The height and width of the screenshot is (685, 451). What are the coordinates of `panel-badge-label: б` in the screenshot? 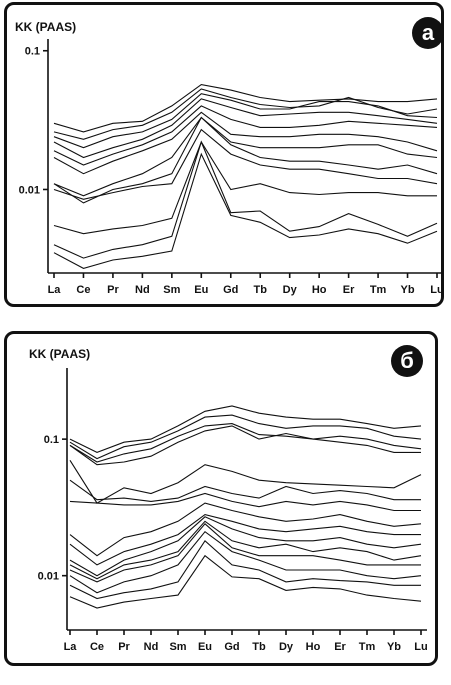 It's located at (407, 360).